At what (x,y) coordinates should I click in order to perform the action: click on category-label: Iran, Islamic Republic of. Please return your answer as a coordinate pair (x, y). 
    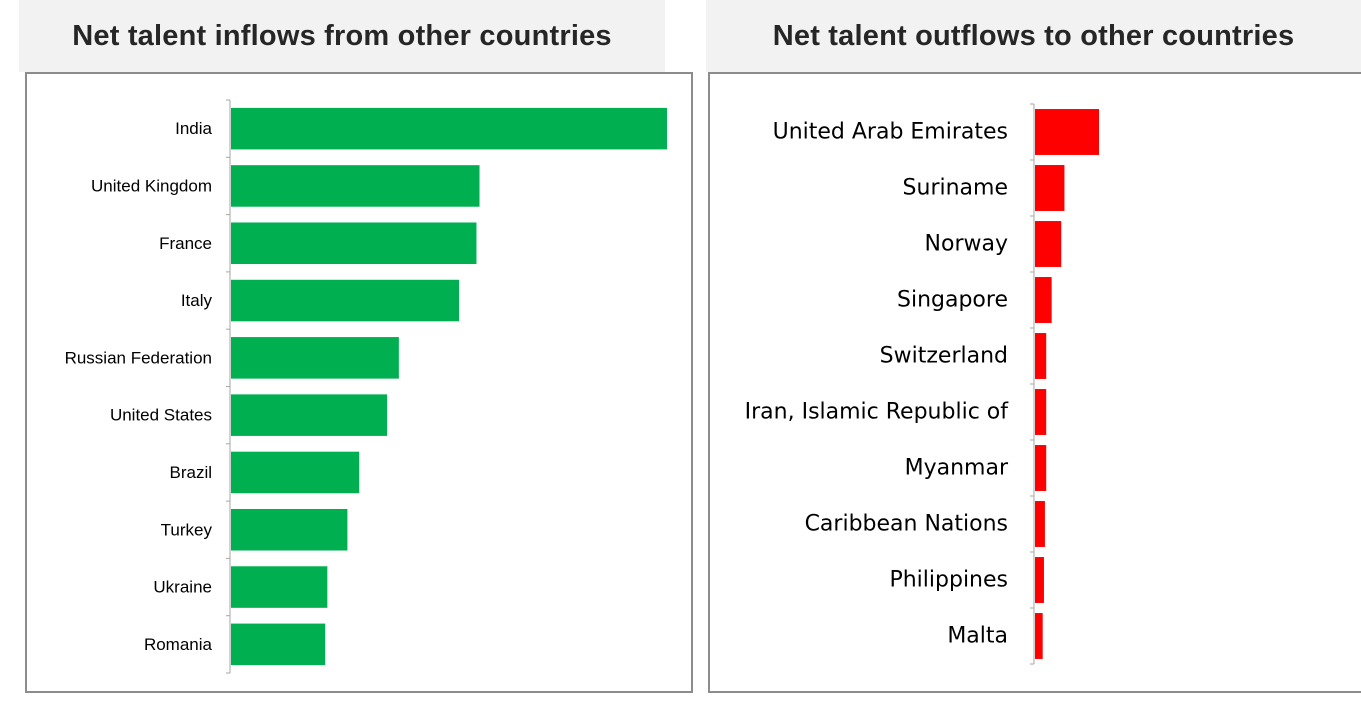
    Looking at the image, I should click on (877, 412).